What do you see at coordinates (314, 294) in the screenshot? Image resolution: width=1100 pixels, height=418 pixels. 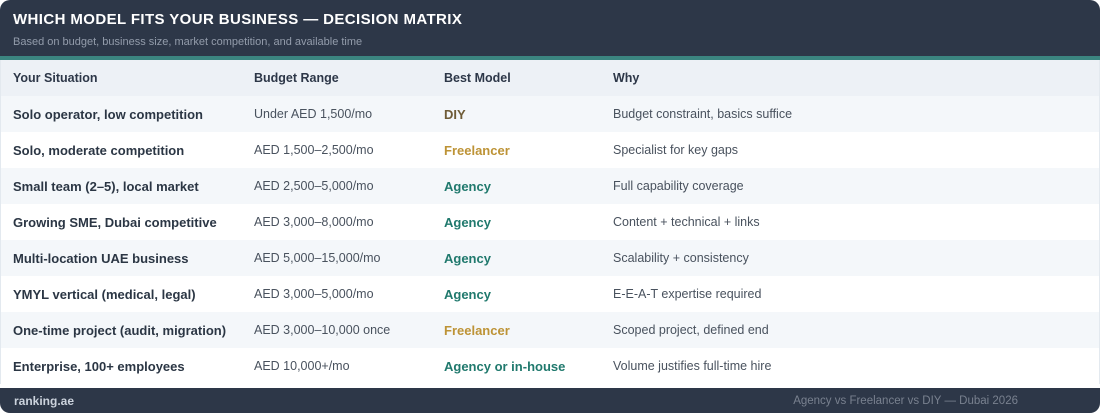 I see `budget-cell: AED 3,000–5,000/mo` at bounding box center [314, 294].